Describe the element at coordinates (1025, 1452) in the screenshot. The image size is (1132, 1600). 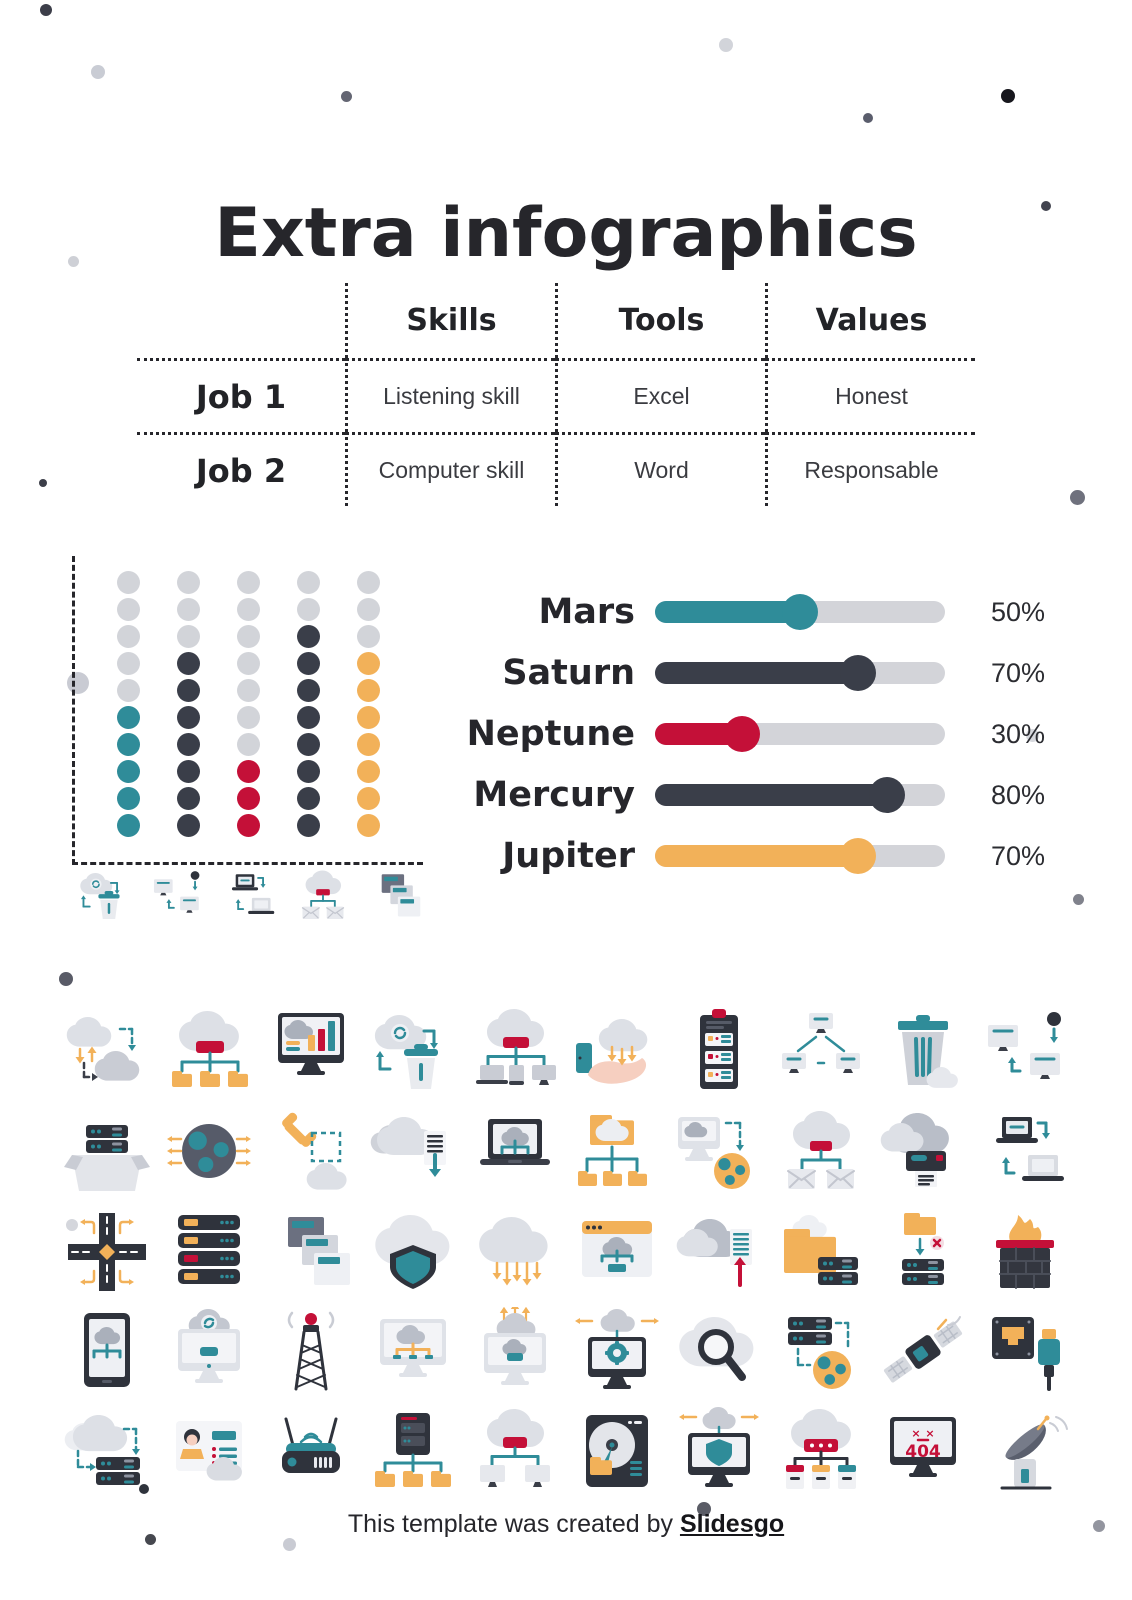
I see `satellite-dish-icon` at that location.